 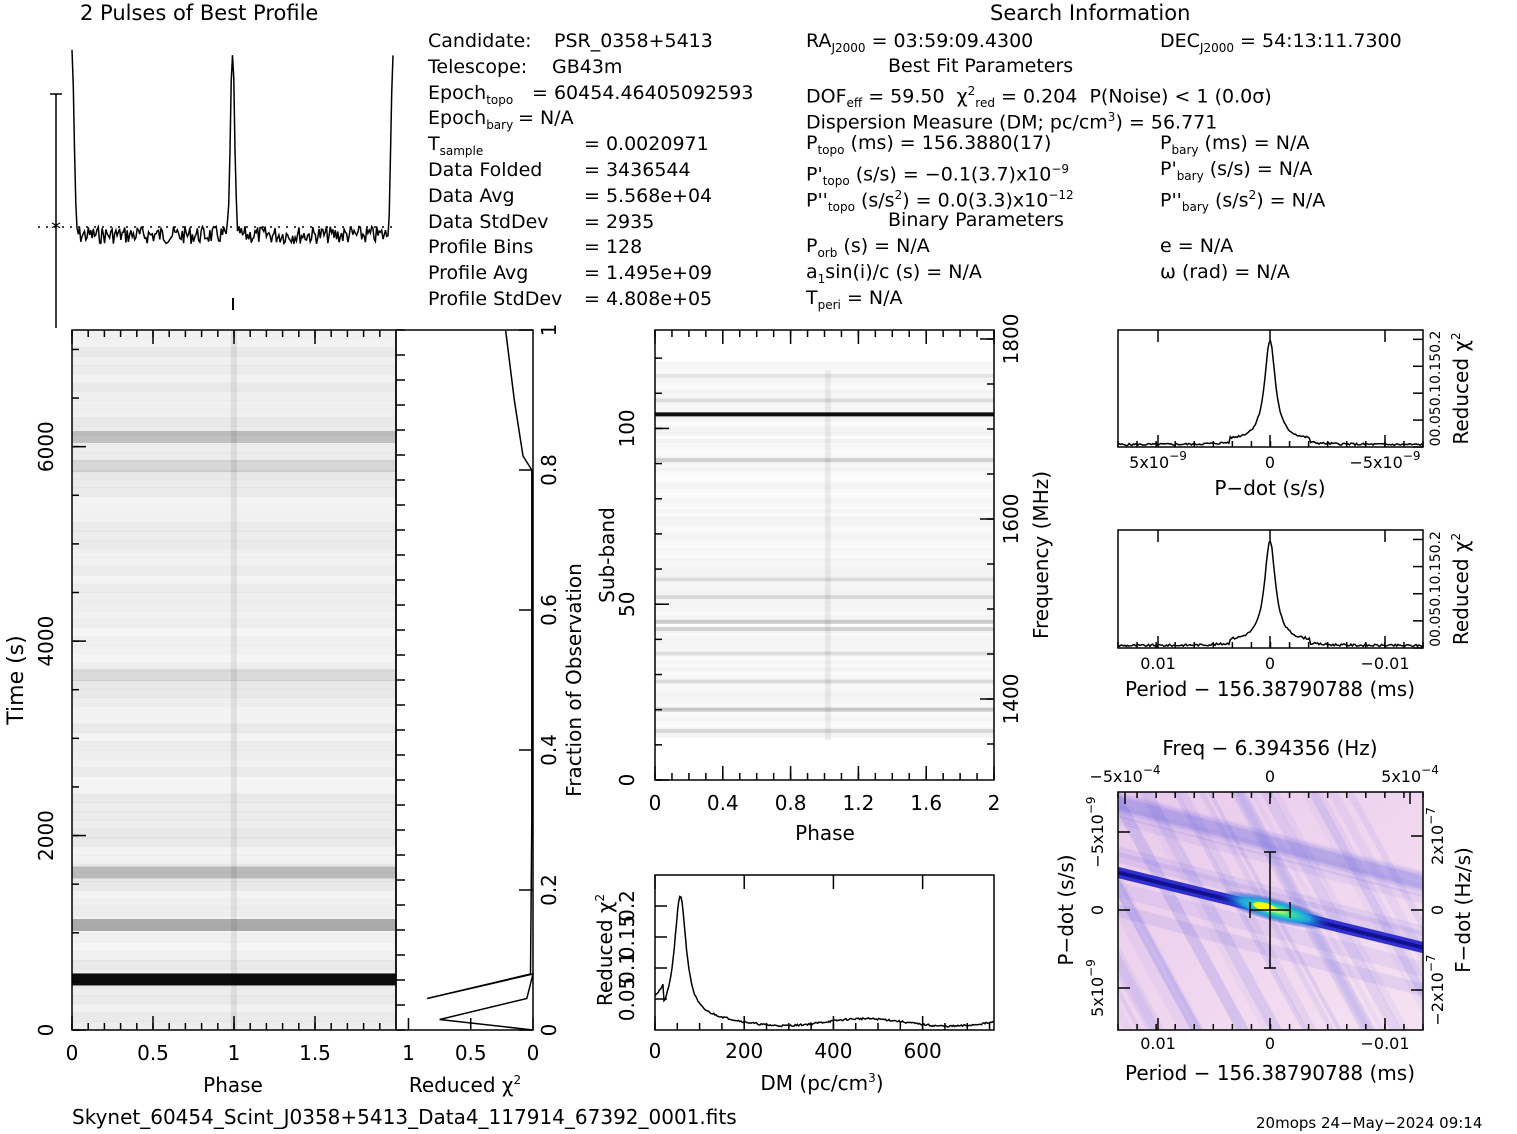 What do you see at coordinates (1269, 748) in the screenshot?
I see `chart-title: Freq − 6.394356 (Hz)` at bounding box center [1269, 748].